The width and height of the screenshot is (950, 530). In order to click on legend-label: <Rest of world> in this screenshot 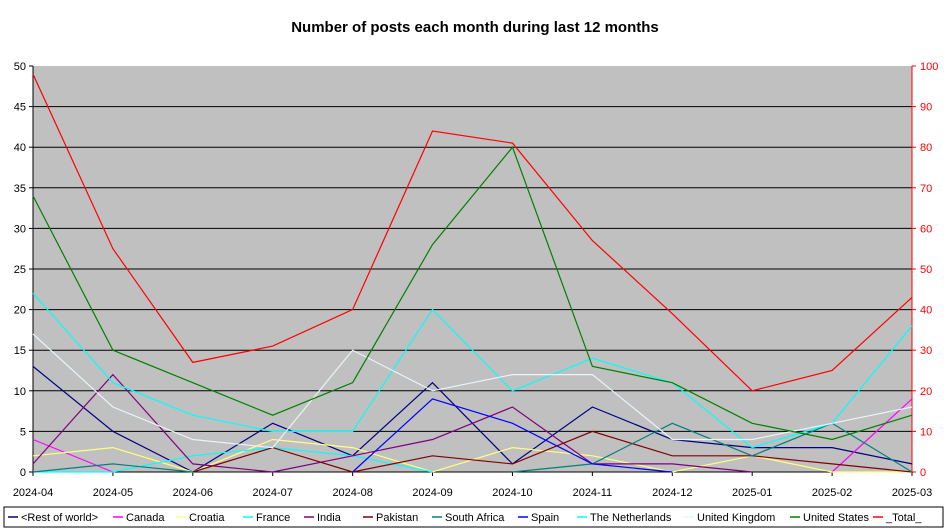, I will do `click(59, 518)`.